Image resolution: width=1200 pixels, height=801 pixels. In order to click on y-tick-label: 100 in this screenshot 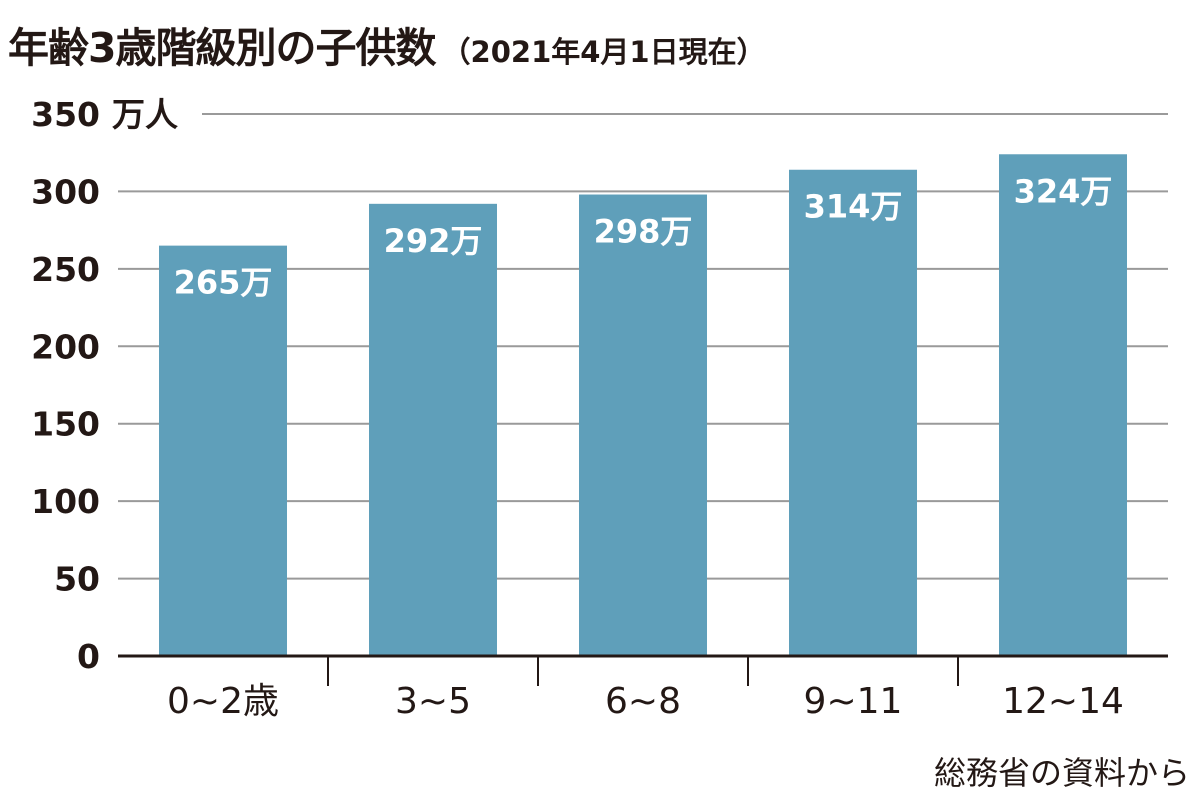, I will do `click(65, 501)`.